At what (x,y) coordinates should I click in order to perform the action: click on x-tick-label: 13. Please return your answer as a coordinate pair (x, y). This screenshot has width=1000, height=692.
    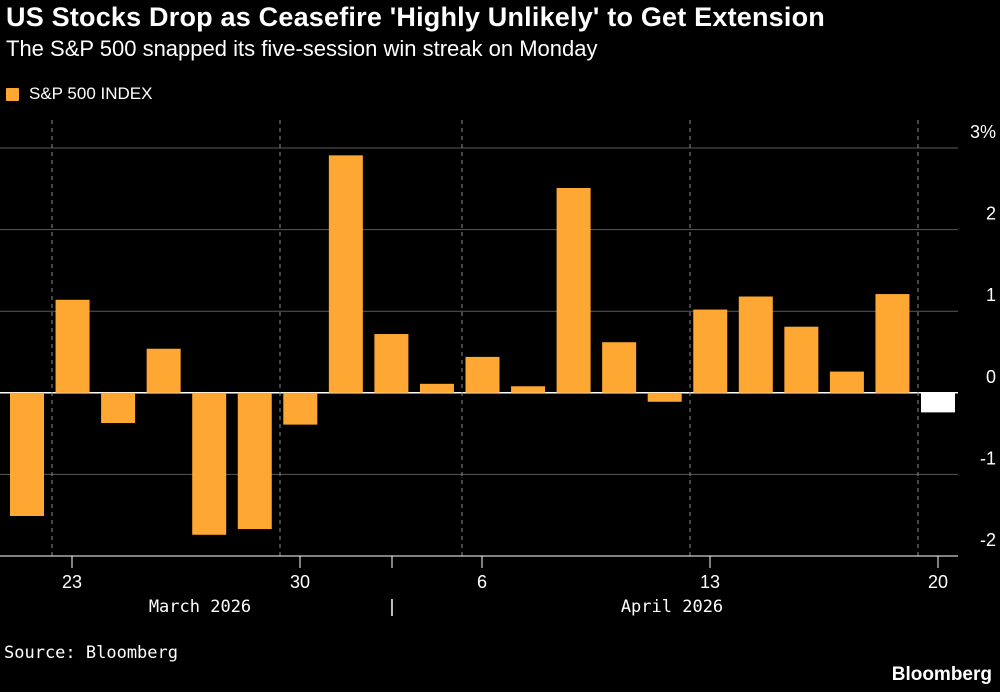
    Looking at the image, I should click on (710, 582).